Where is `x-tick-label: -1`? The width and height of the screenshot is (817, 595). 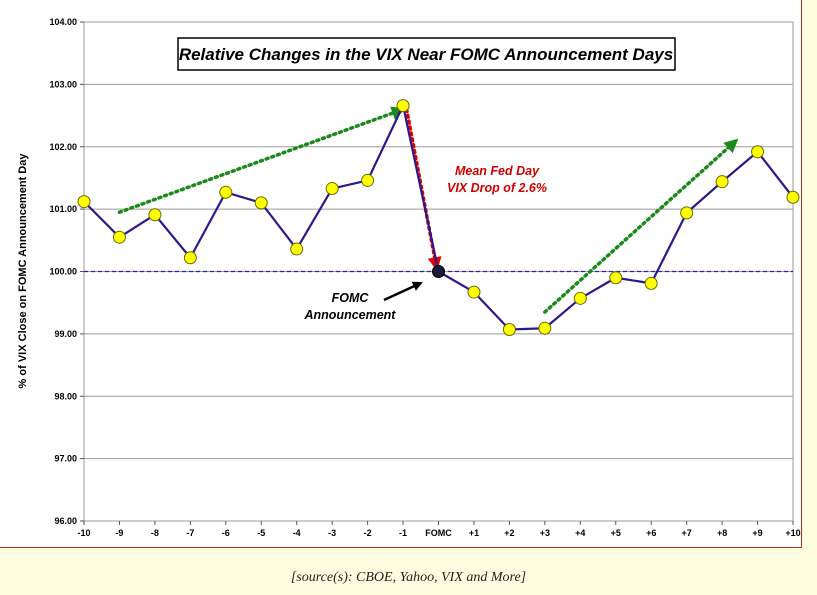
x-tick-label: -1 is located at coordinates (403, 533).